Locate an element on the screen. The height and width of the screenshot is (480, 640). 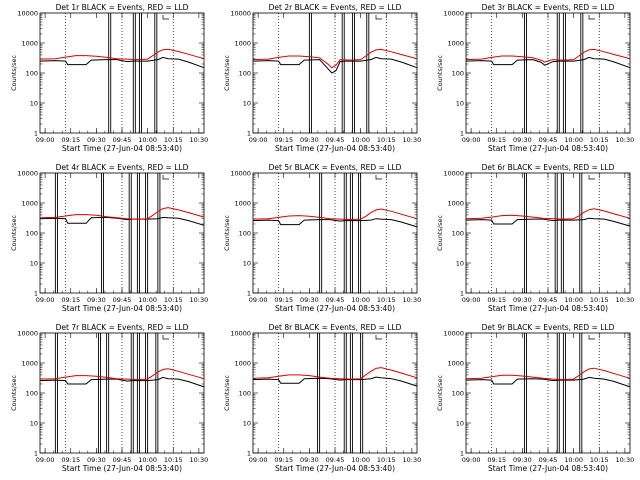
panel-title: Det 4r BLACK = Events, RED = LLD is located at coordinates (122, 167).